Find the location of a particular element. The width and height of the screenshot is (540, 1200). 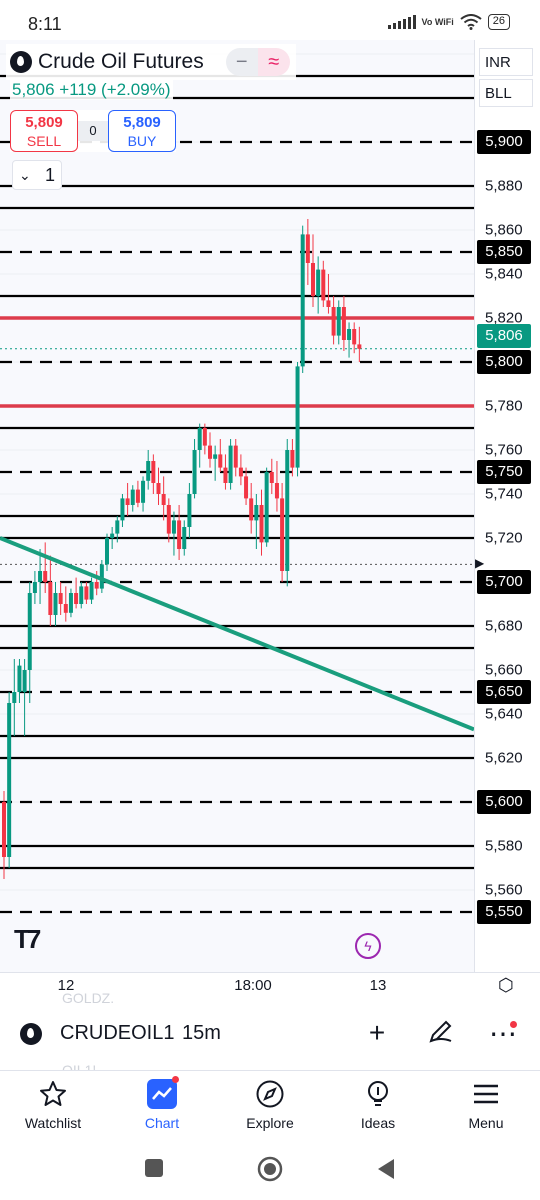

nav-ideas: Ideas is located at coordinates (378, 1105).